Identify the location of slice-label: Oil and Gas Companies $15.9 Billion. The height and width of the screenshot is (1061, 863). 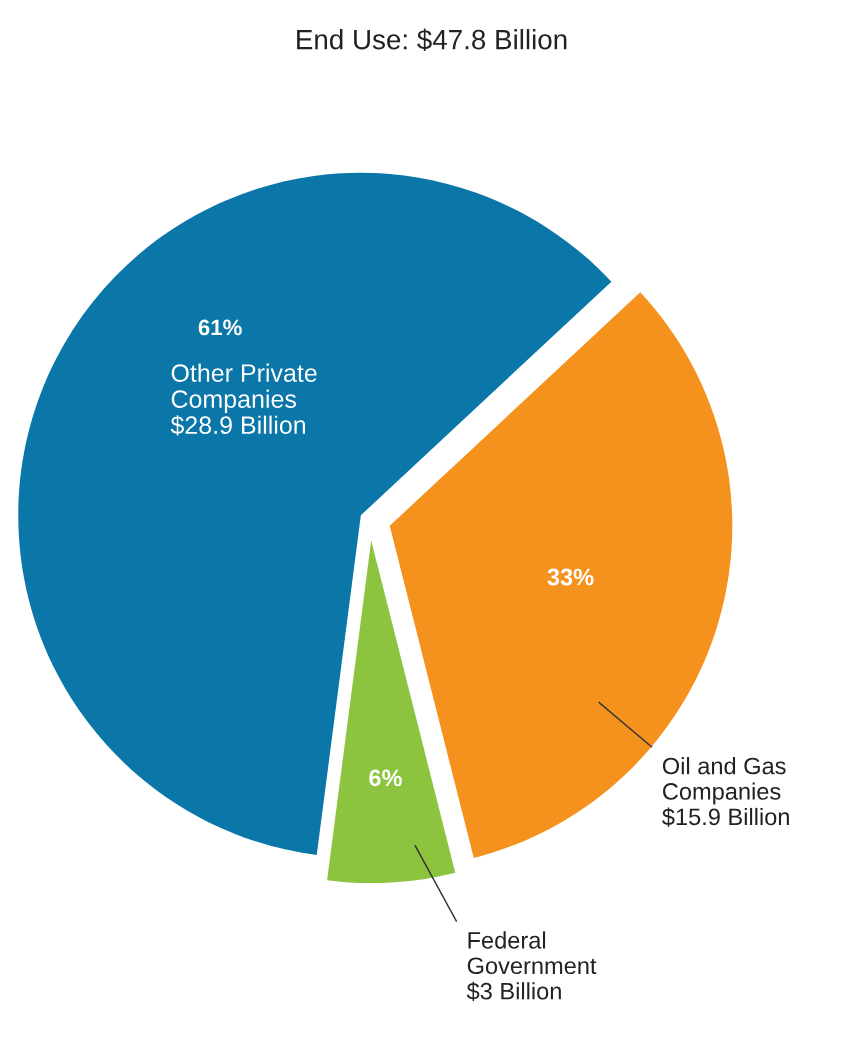
(725, 792).